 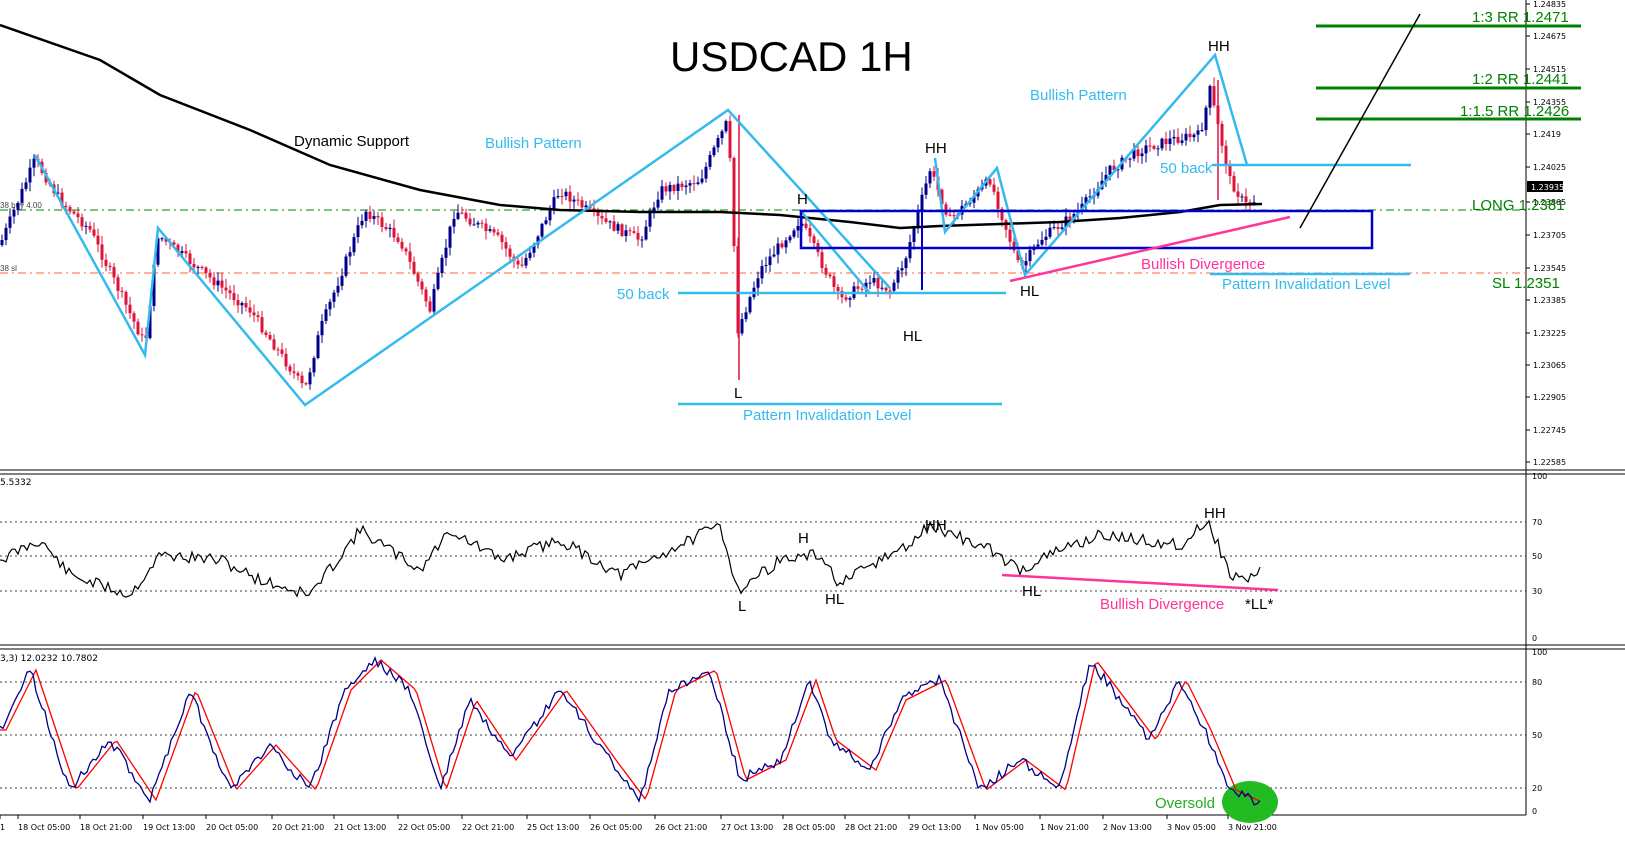 I want to click on oversold-label: Oversold, so click(x=1185, y=803).